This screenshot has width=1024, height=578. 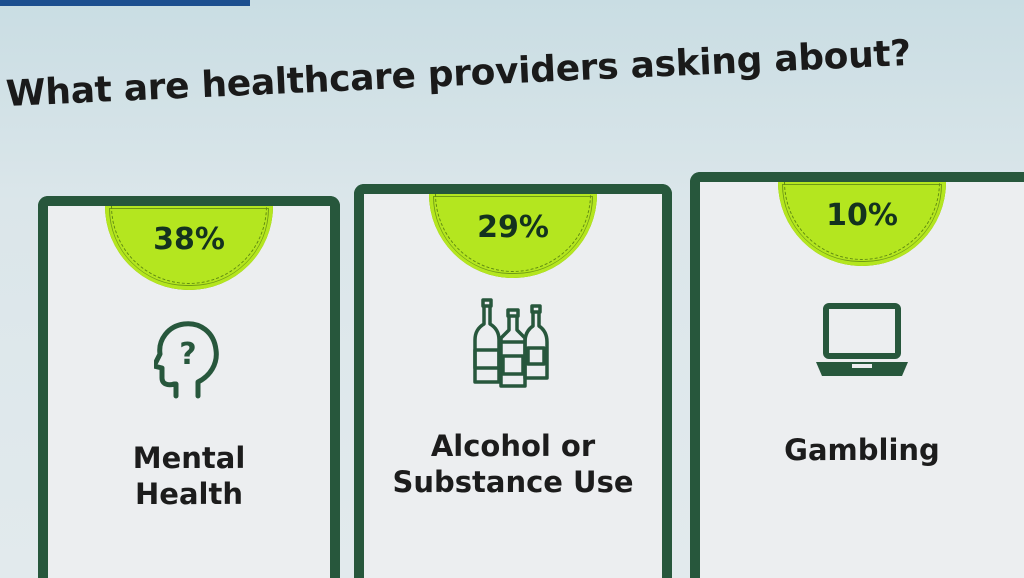 What do you see at coordinates (513, 345) in the screenshot?
I see `bottles-icon` at bounding box center [513, 345].